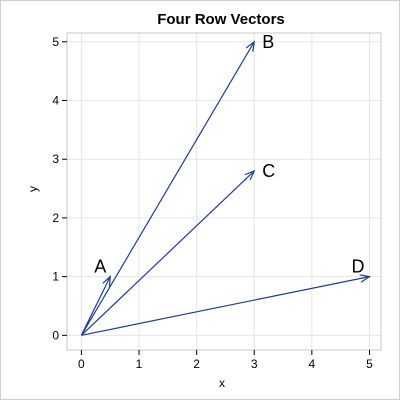 The width and height of the screenshot is (400, 400). I want to click on vector-c-arrowhead, so click(250, 175).